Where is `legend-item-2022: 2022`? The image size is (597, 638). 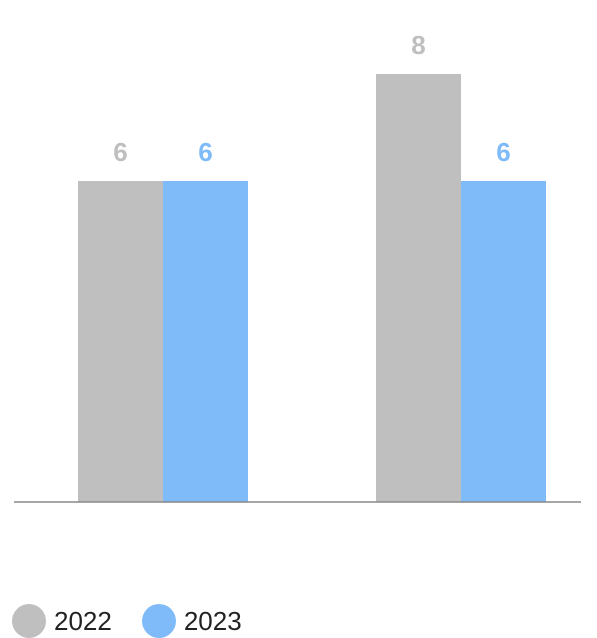
legend-item-2022: 2022 is located at coordinates (62, 621).